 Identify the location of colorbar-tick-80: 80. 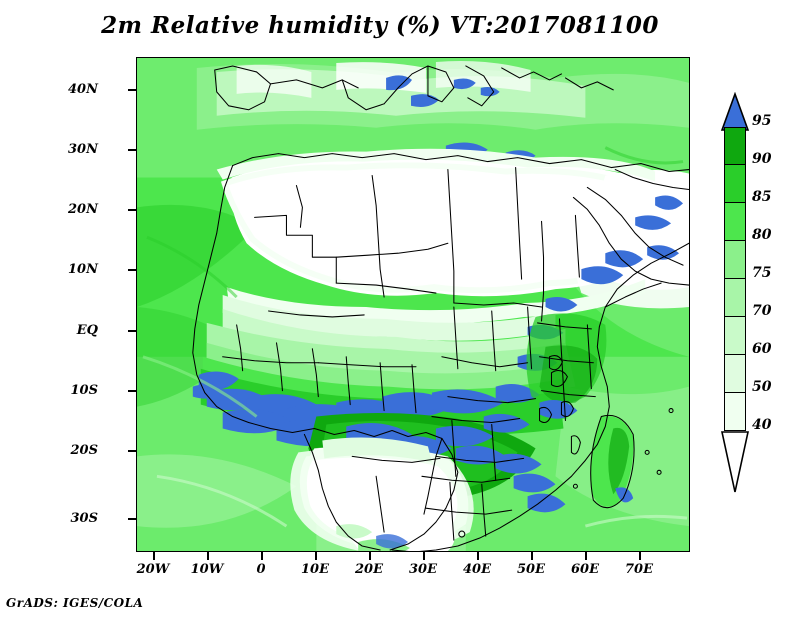
(762, 235).